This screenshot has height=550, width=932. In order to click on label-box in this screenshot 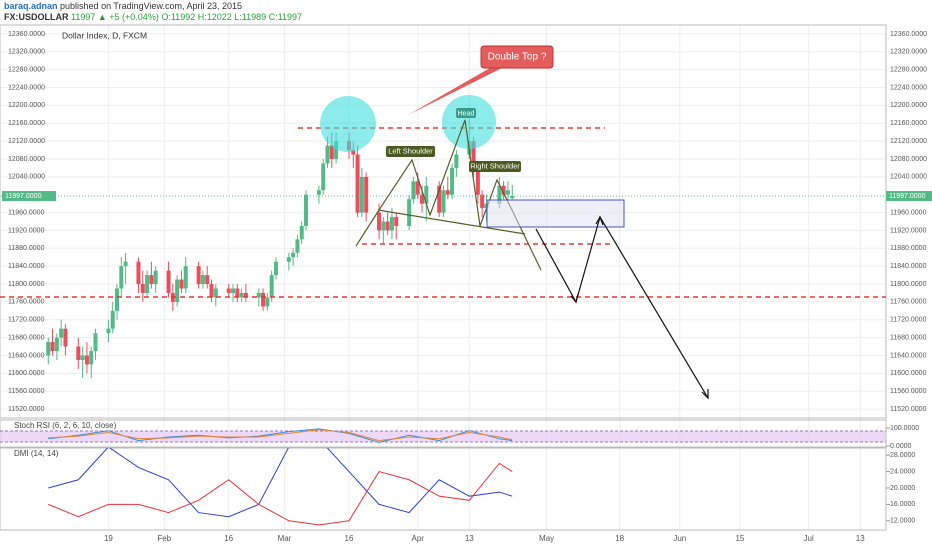, I will do `click(410, 151)`.